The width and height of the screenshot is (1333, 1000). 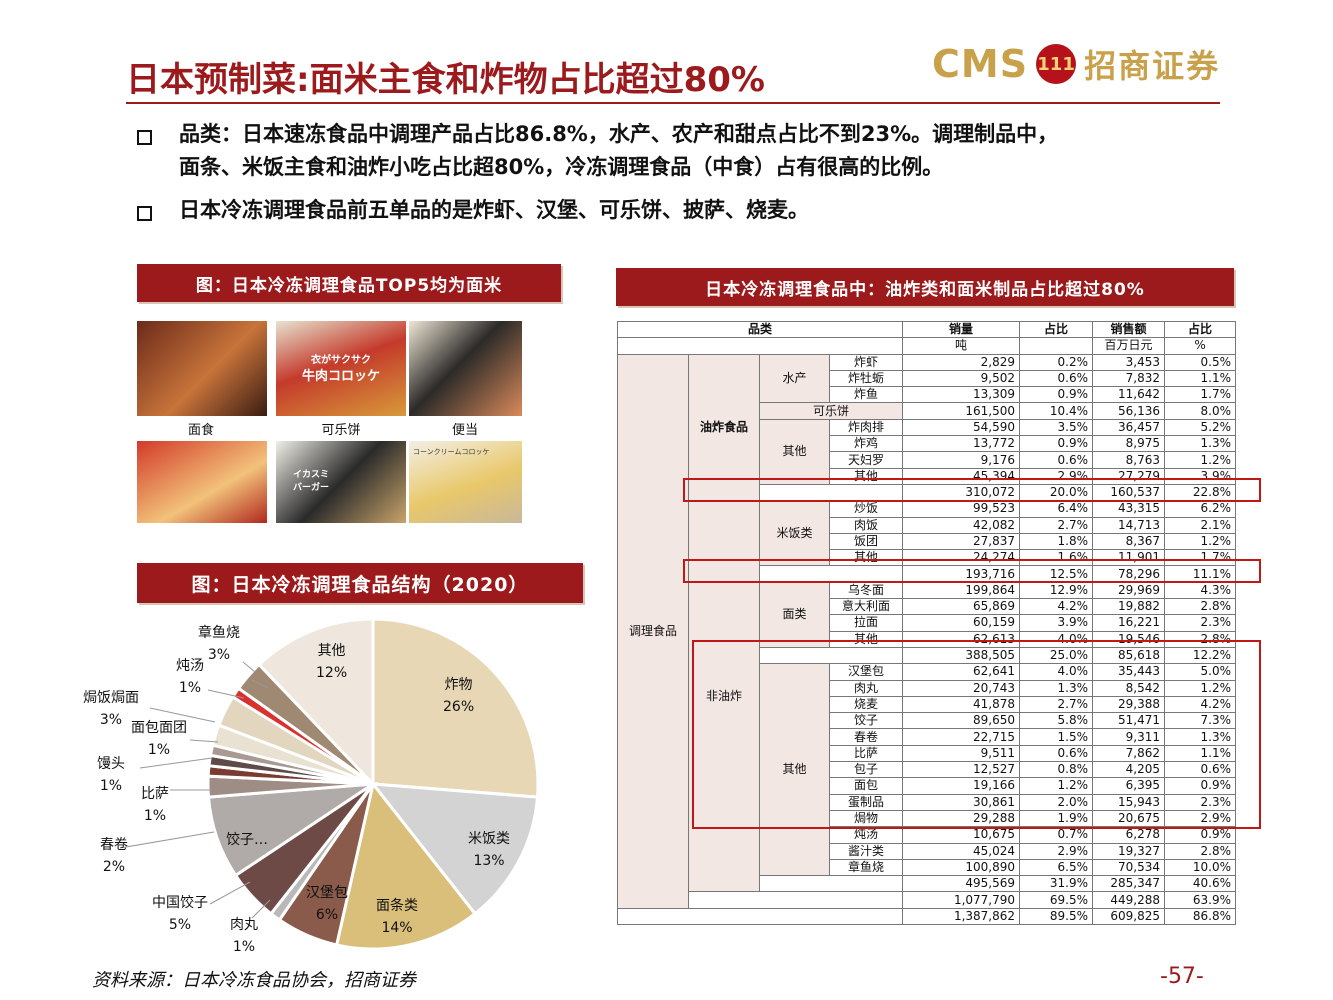 I want to click on cell-volume-share: 12.9%, so click(x=1056, y=590).